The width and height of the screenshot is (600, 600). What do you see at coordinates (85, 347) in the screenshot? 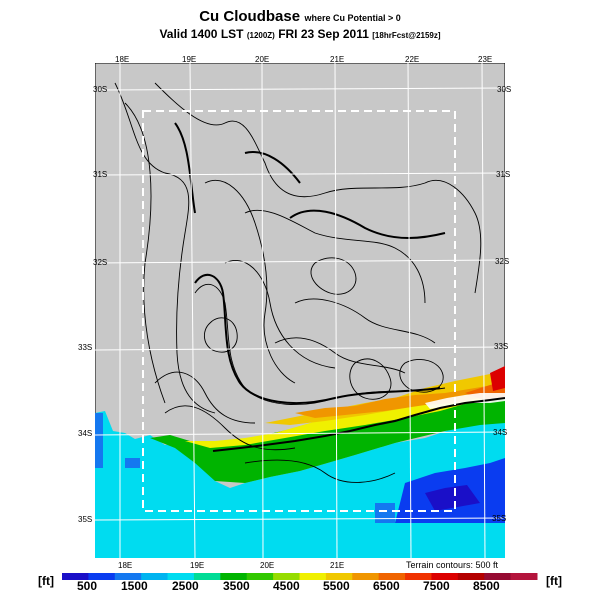
I see `lat-label-33s-left: 33S` at bounding box center [85, 347].